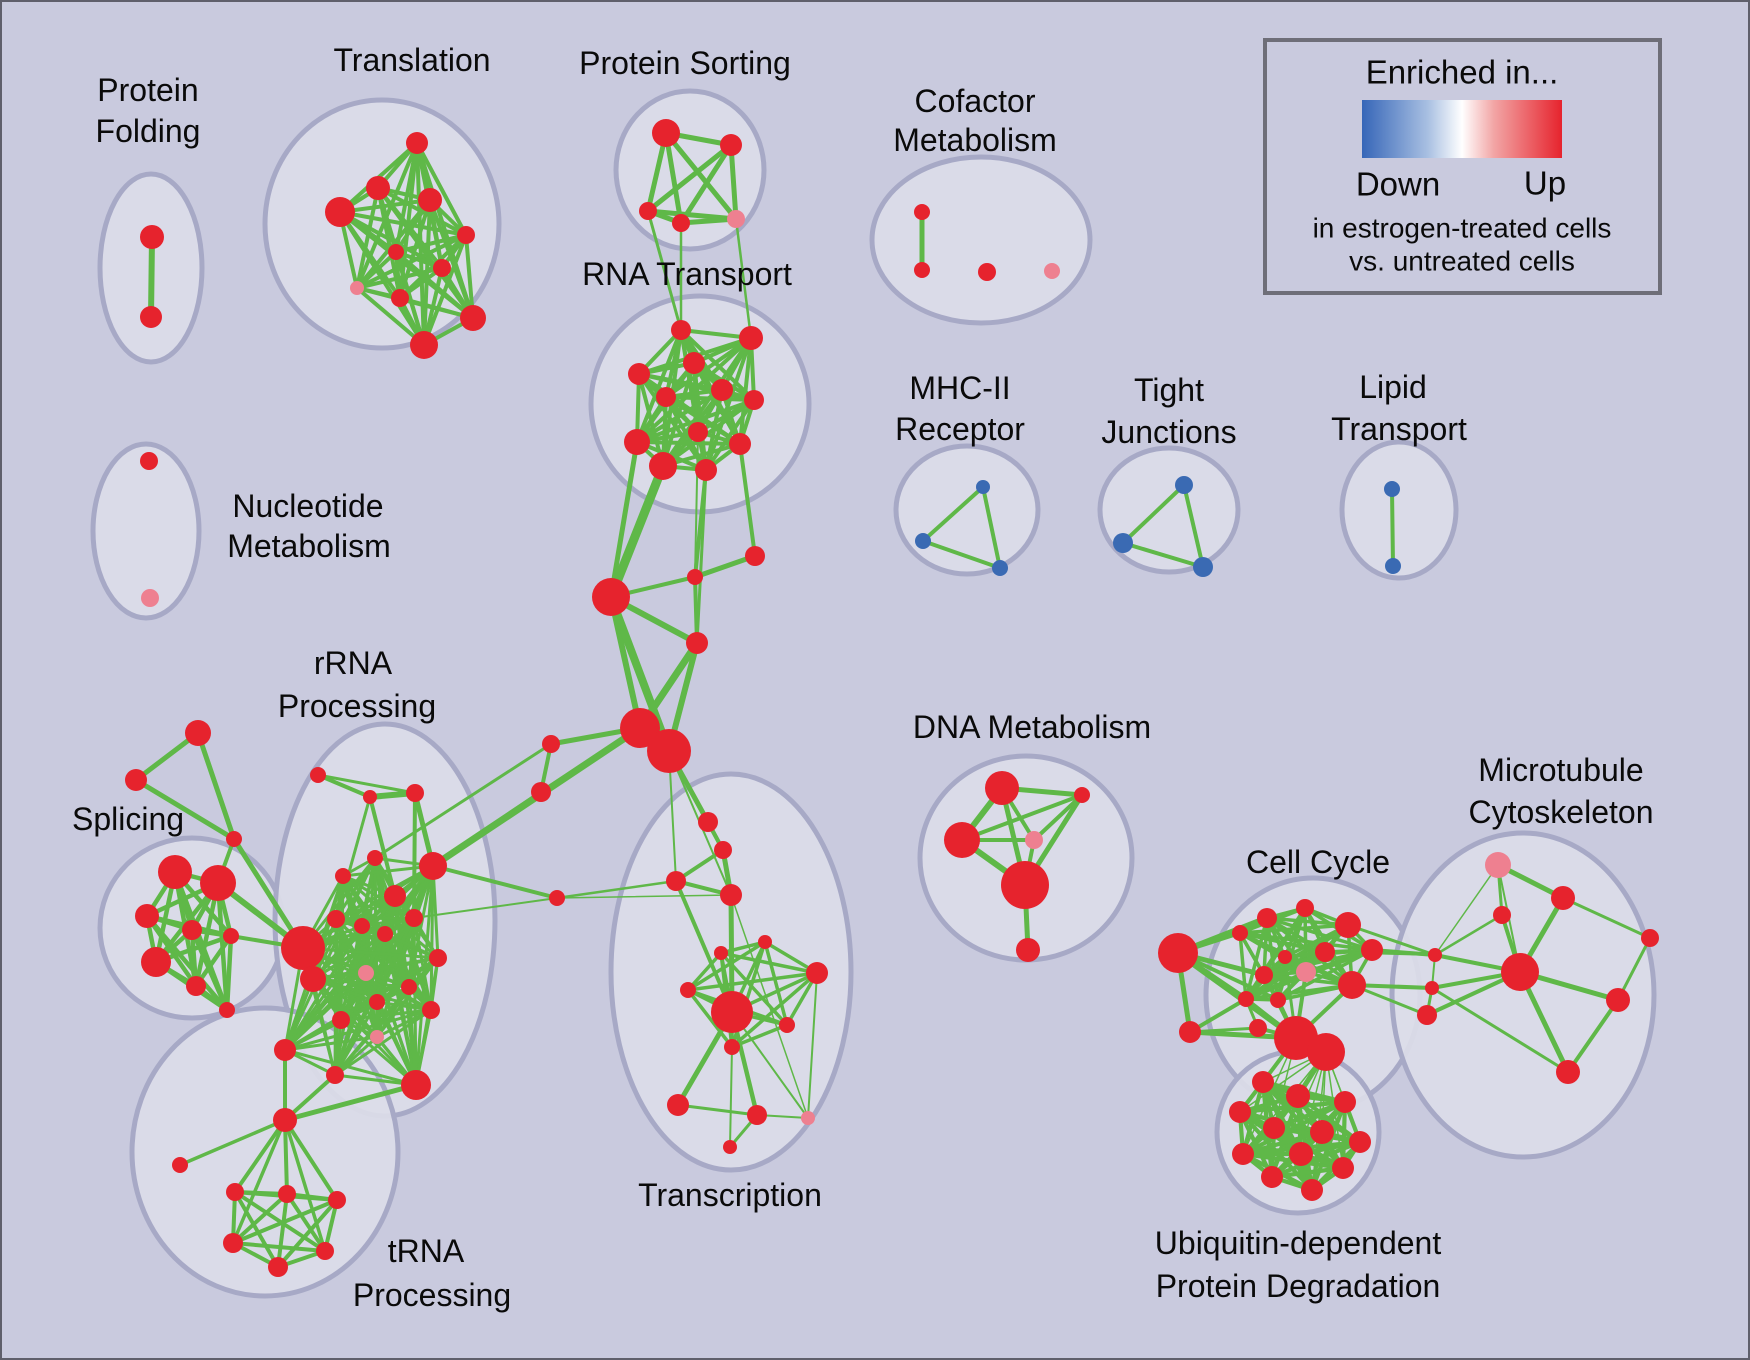  What do you see at coordinates (1312, 1190) in the screenshot?
I see `node-u11` at bounding box center [1312, 1190].